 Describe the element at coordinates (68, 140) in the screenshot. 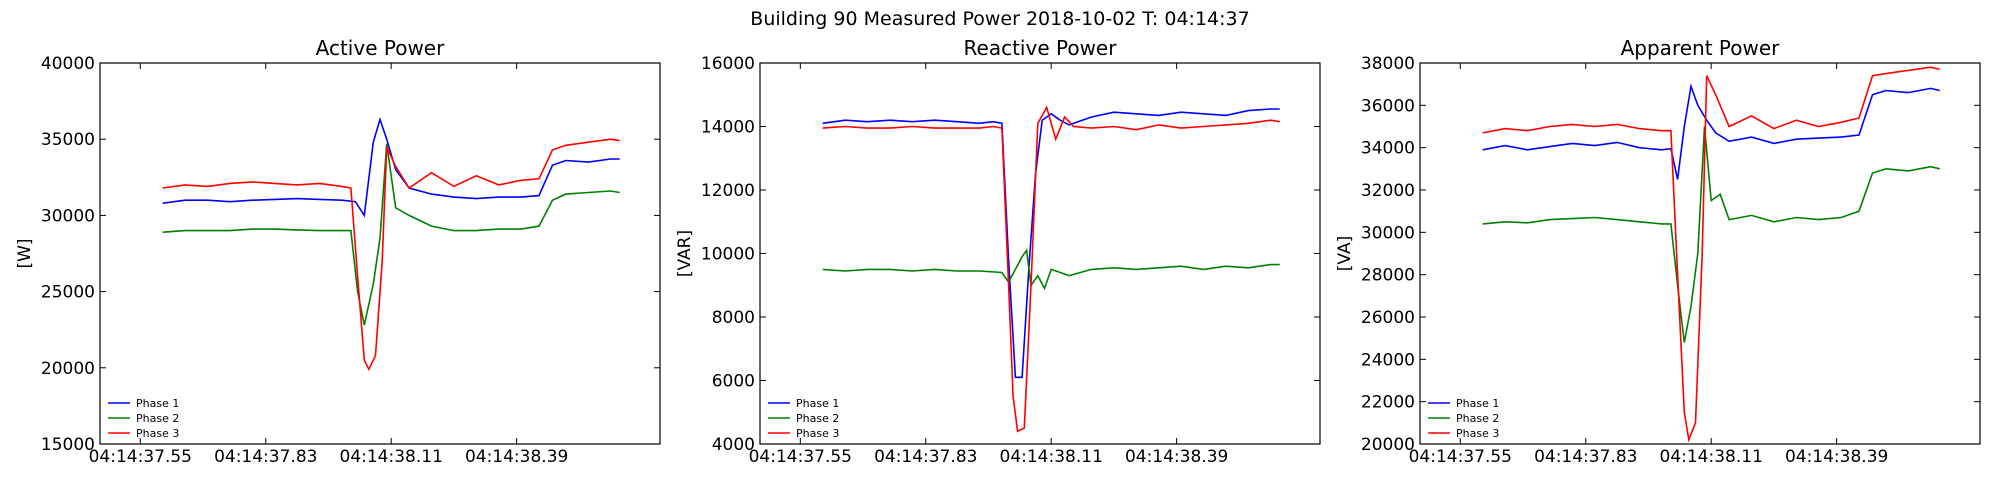

I see `y-tick-label: 35000` at that location.